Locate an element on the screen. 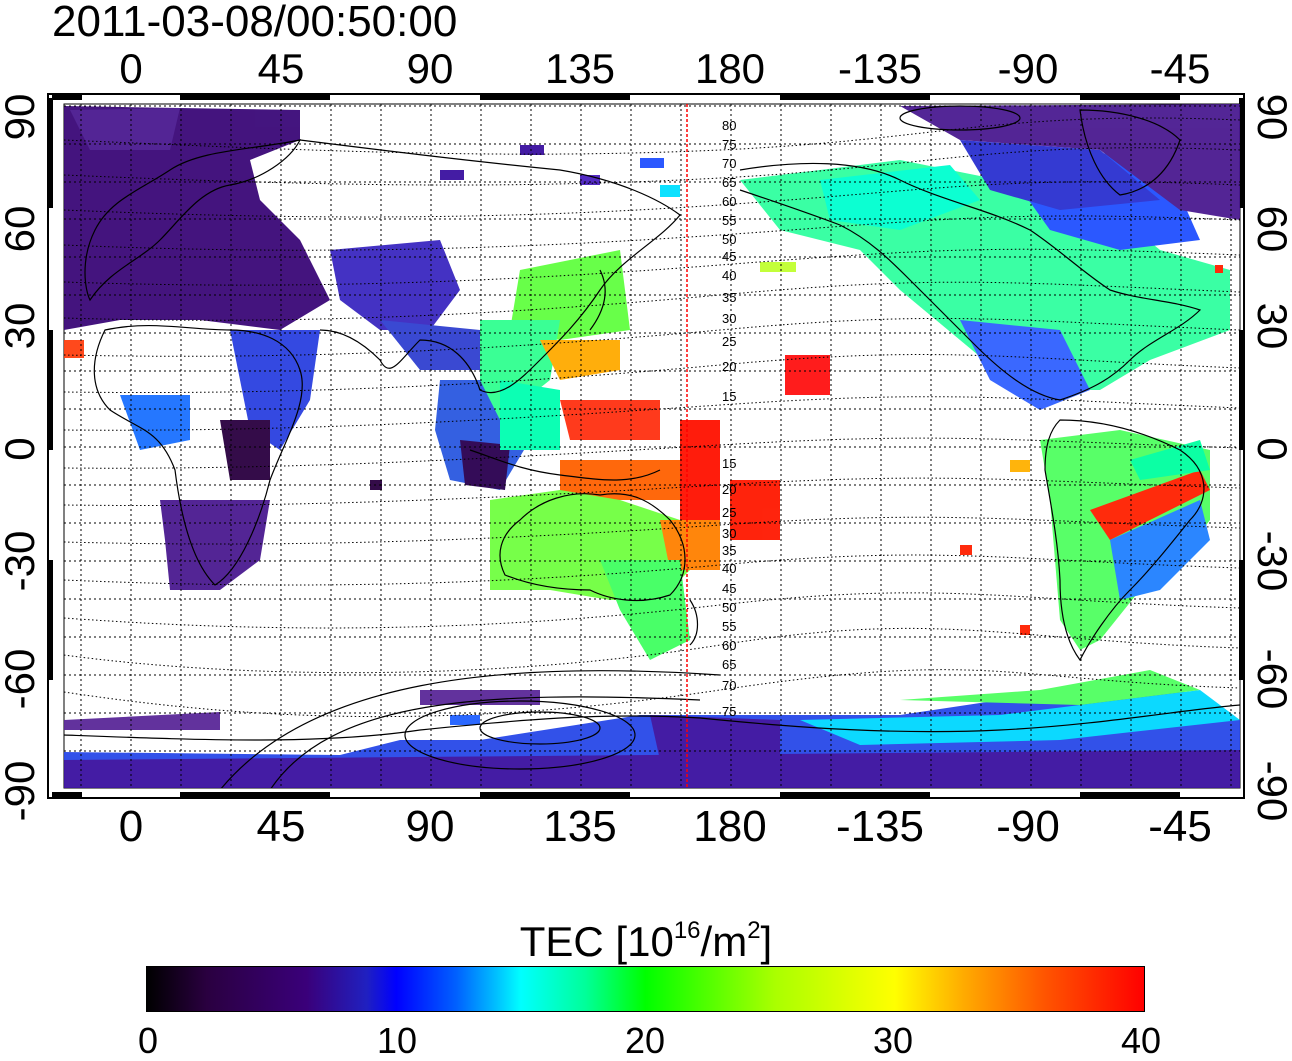 This screenshot has height=1061, width=1292. lon-tick-bottom: -135 is located at coordinates (880, 826).